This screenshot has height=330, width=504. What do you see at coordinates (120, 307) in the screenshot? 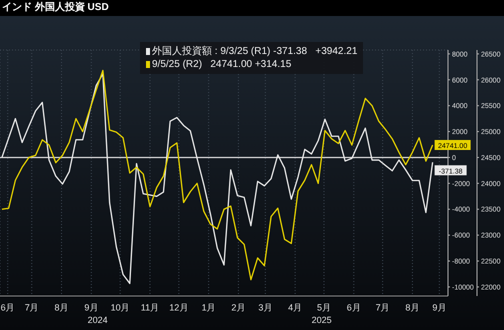
I see `x-tick-label: 10月` at bounding box center [120, 307].